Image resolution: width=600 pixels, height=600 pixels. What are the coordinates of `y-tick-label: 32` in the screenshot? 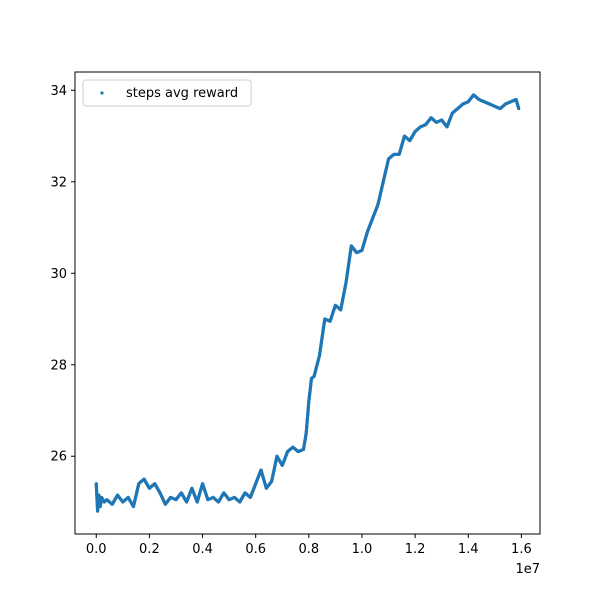 It's located at (58, 182).